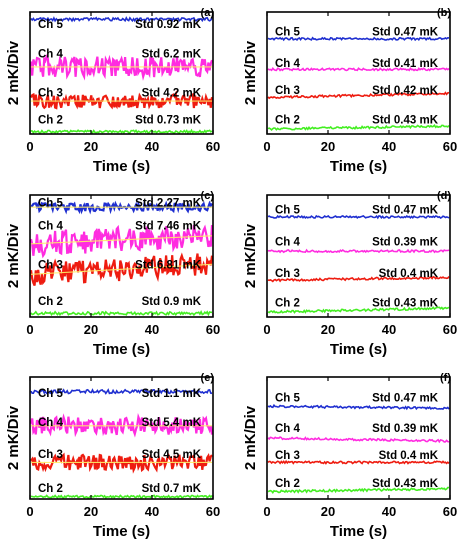  Describe the element at coordinates (172, 94) in the screenshot. I see `std-annotation: Std 4.2 mK` at that location.